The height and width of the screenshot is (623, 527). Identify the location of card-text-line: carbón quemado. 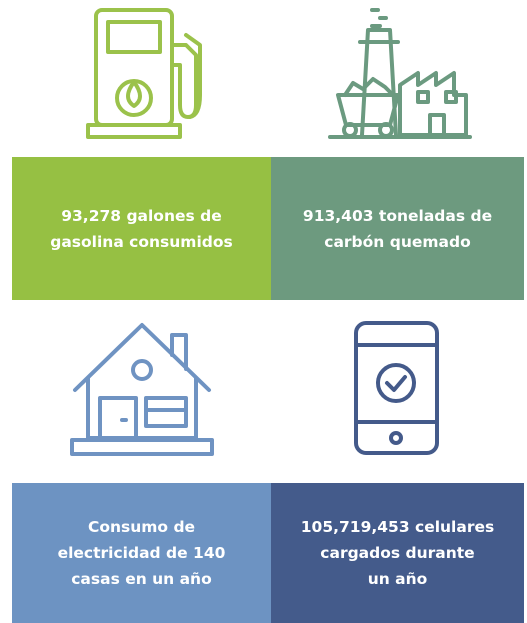
(397, 241).